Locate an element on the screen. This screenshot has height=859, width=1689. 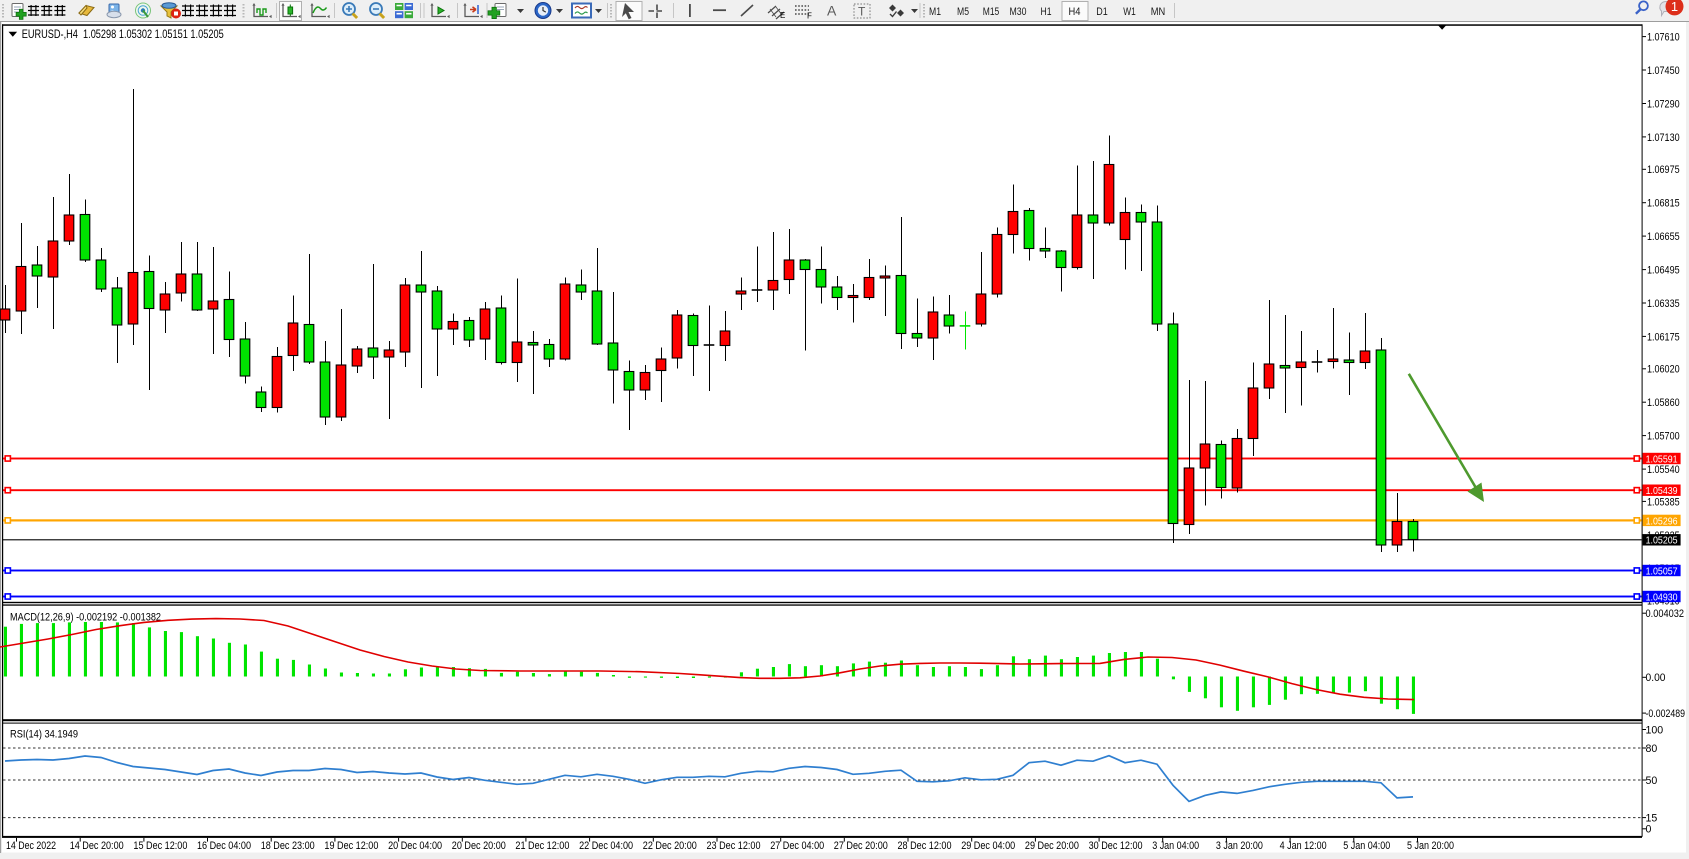
svg-text: 80 is located at coordinates (1652, 749).